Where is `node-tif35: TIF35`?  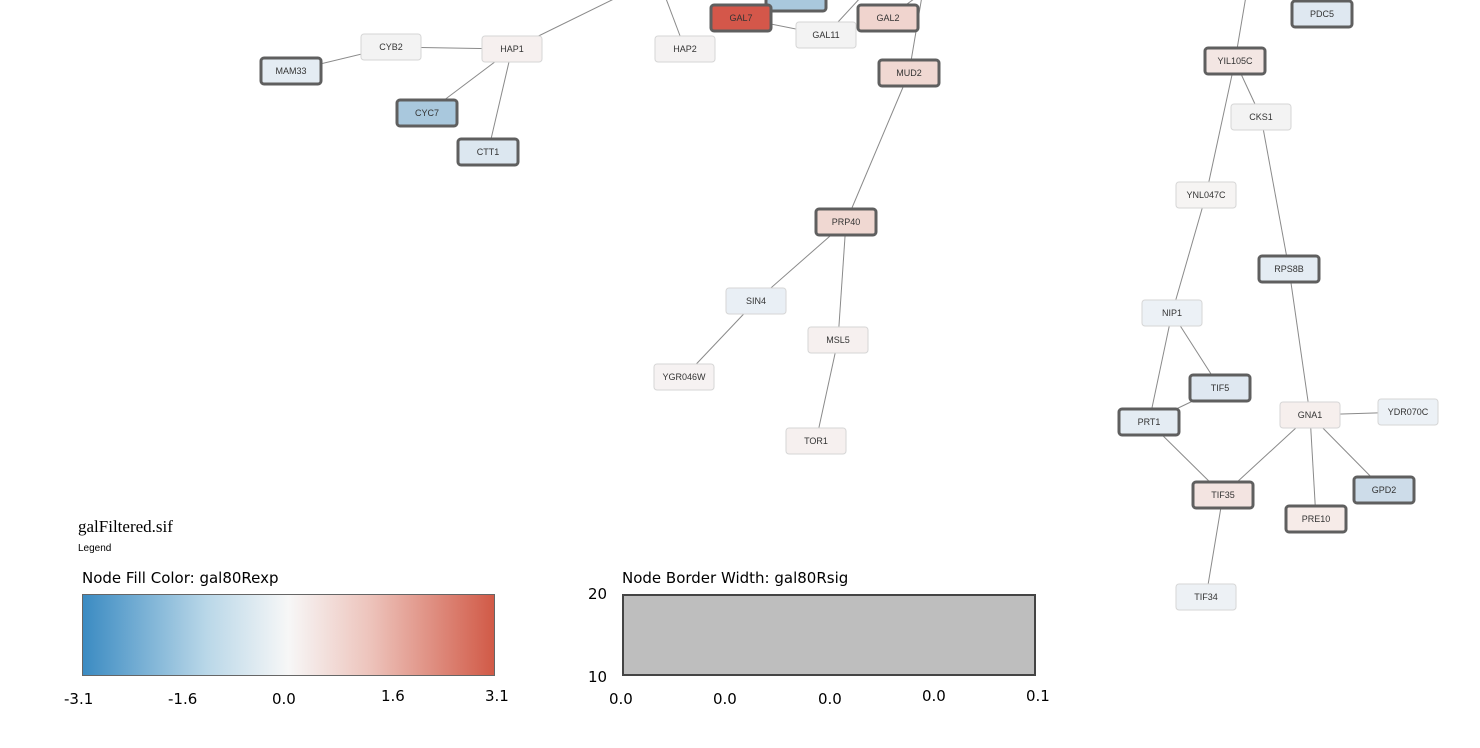 node-tif35: TIF35 is located at coordinates (1223, 495).